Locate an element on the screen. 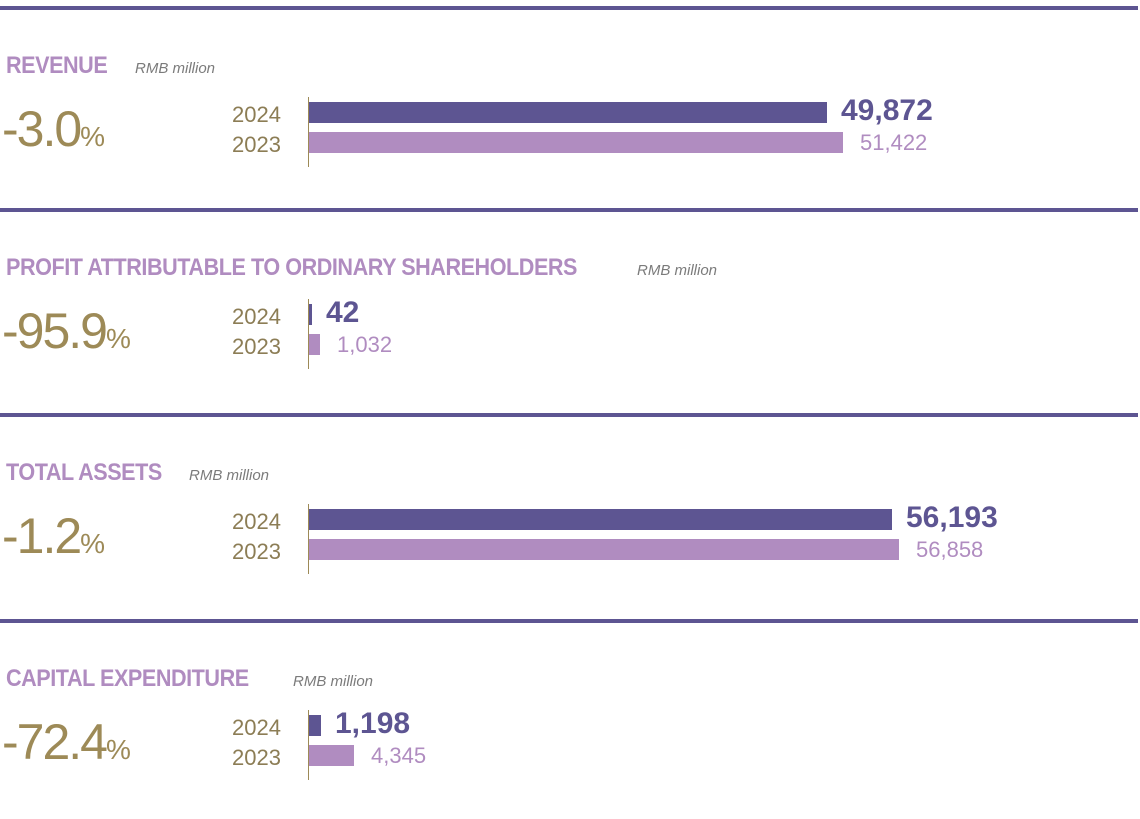 The height and width of the screenshot is (819, 1140). data-label-2024: 49,872 is located at coordinates (887, 110).